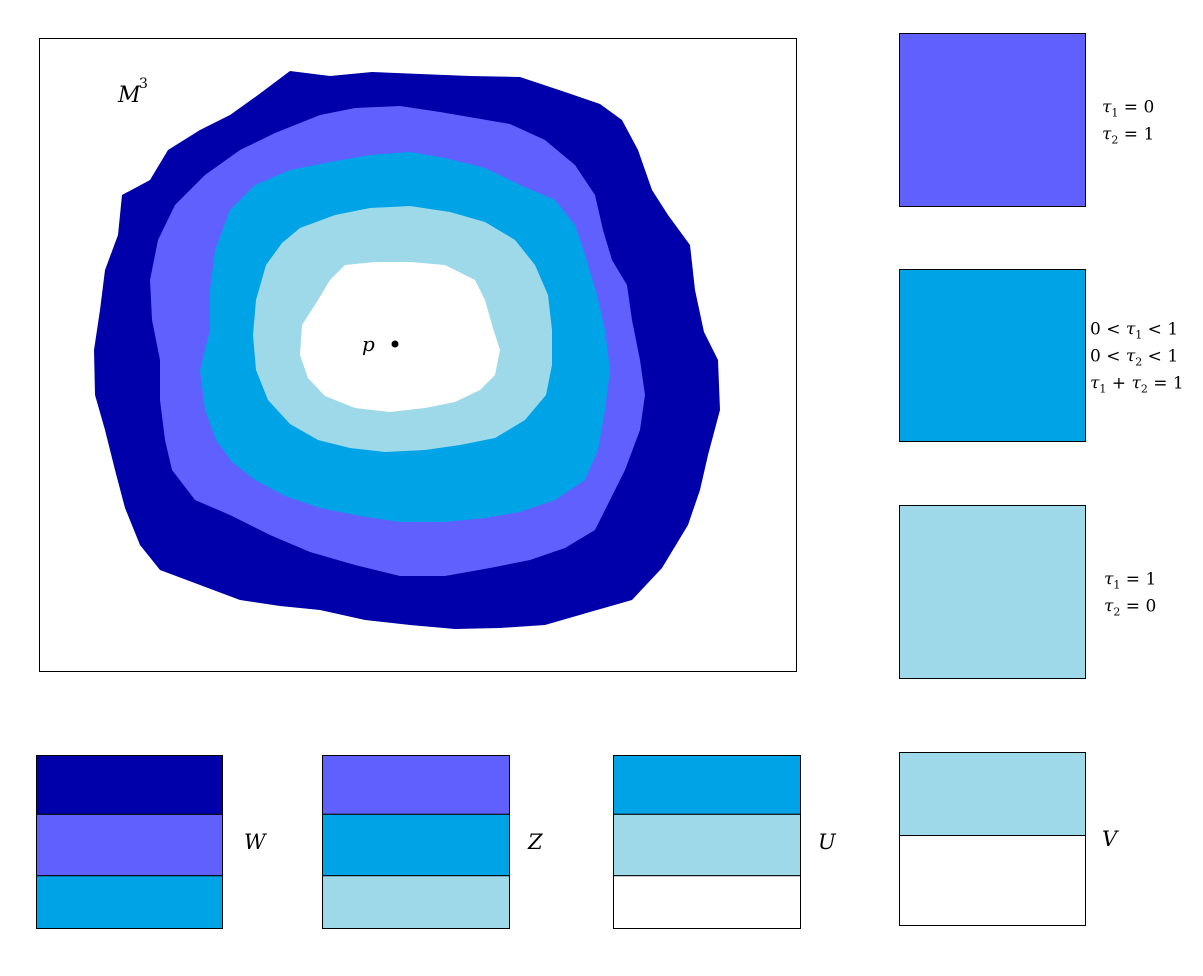 The height and width of the screenshot is (976, 1203). I want to click on region-white-core, so click(400, 337).